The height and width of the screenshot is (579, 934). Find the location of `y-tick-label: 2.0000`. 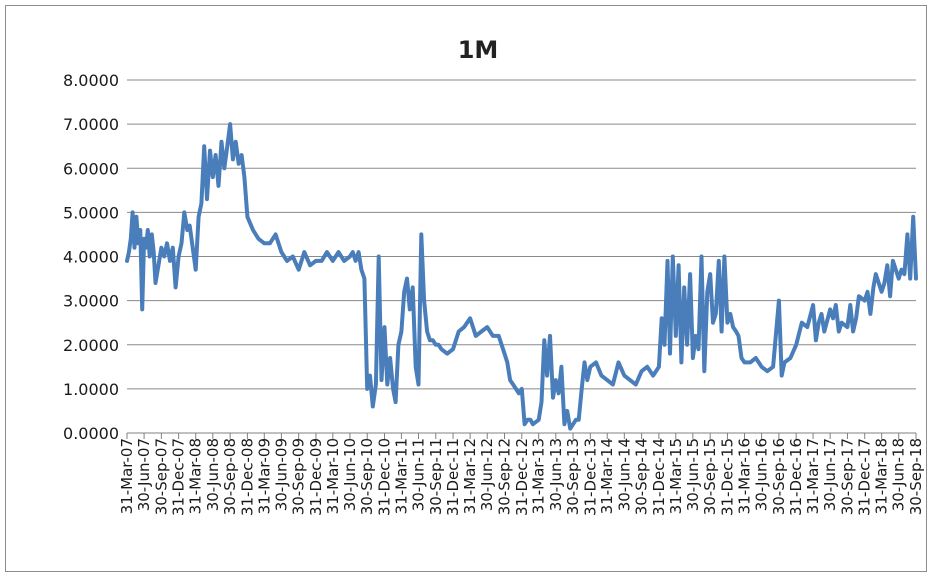

y-tick-label: 2.0000 is located at coordinates (91, 345).